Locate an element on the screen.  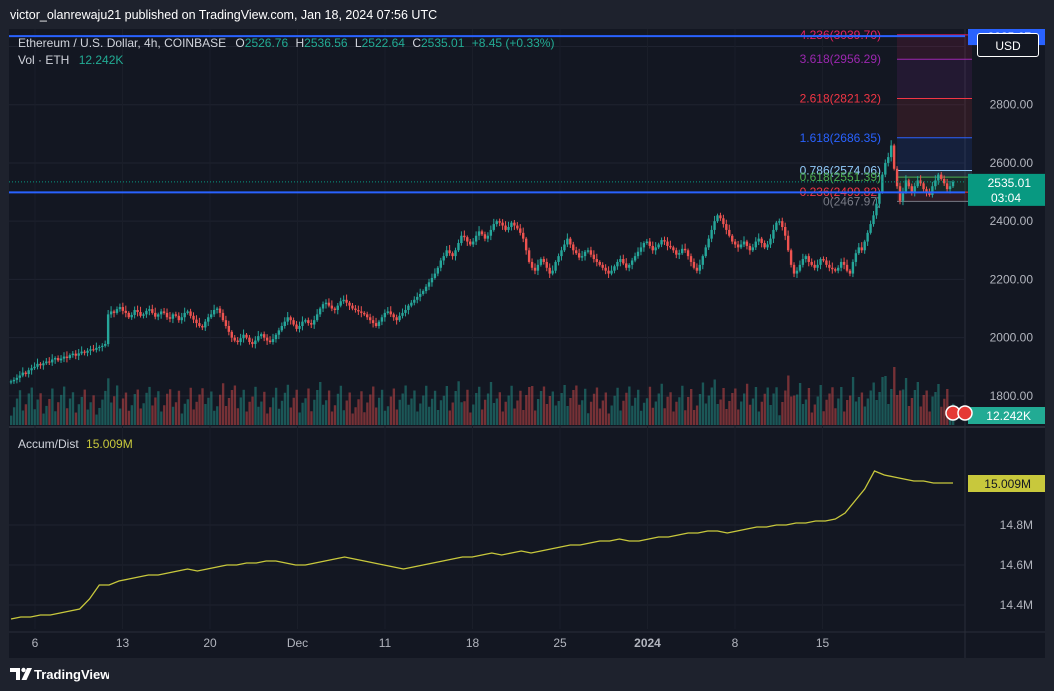
close-label: C is located at coordinates (416, 43).